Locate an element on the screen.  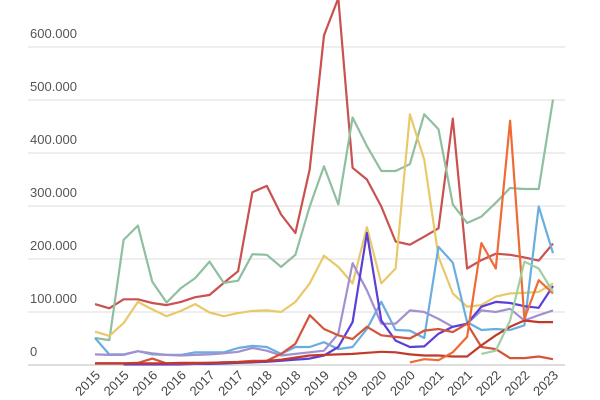
y-tick-label: 200.000 is located at coordinates (53, 245).